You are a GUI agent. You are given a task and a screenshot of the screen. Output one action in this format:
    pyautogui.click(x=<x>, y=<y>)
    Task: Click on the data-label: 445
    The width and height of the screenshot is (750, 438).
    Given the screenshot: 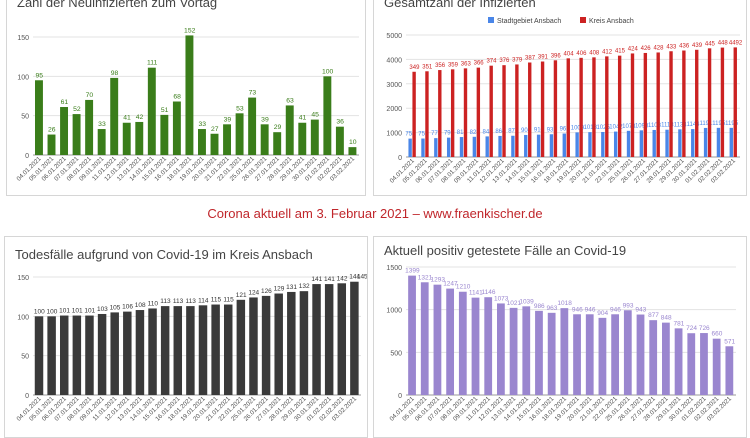 What is the action you would take?
    pyautogui.click(x=710, y=44)
    